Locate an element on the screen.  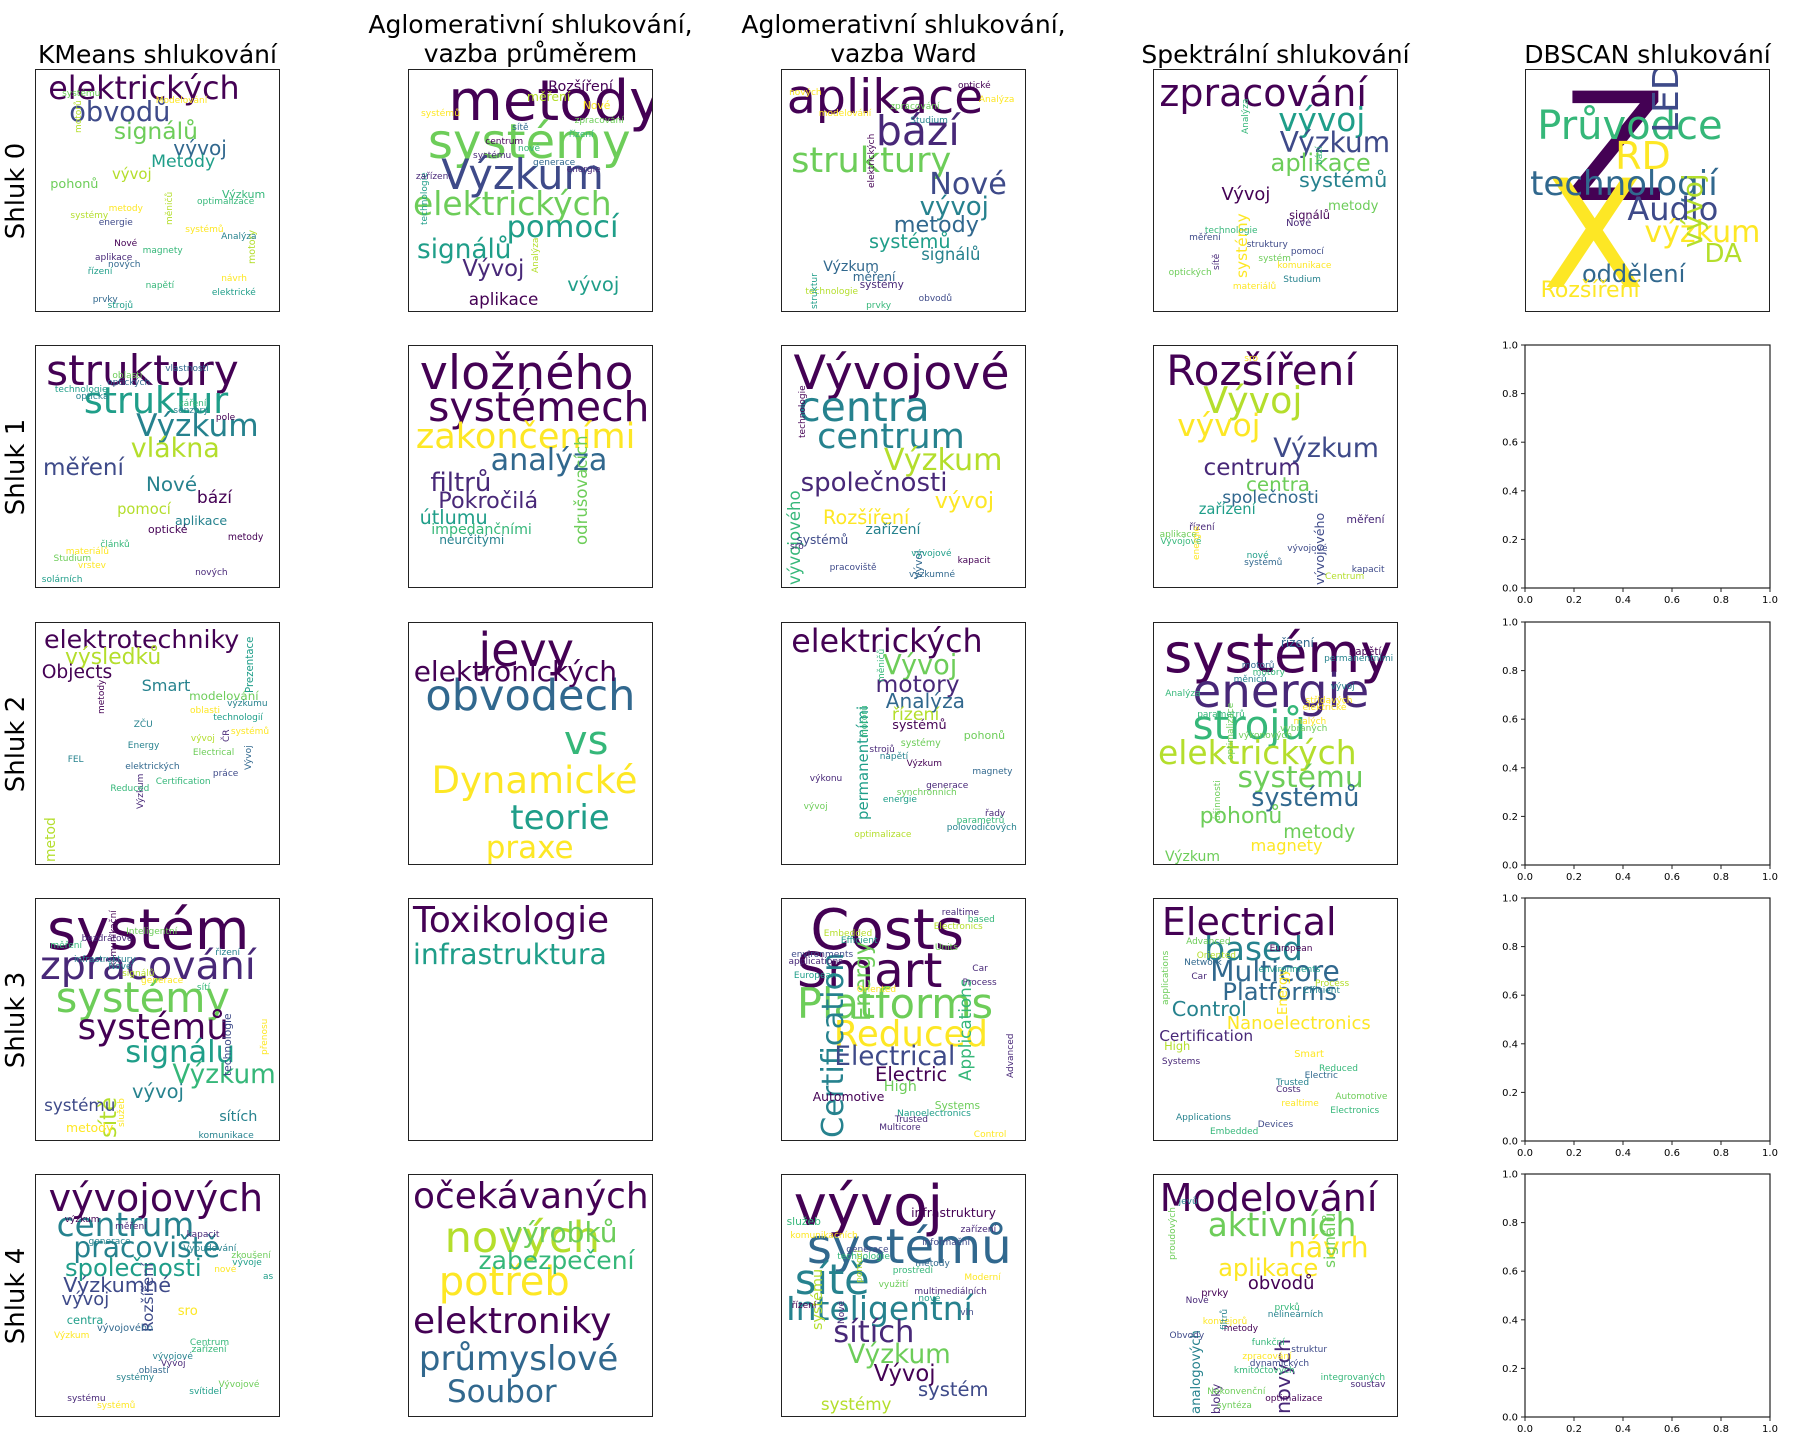
cloud-word: nových is located at coordinates (211, 572).